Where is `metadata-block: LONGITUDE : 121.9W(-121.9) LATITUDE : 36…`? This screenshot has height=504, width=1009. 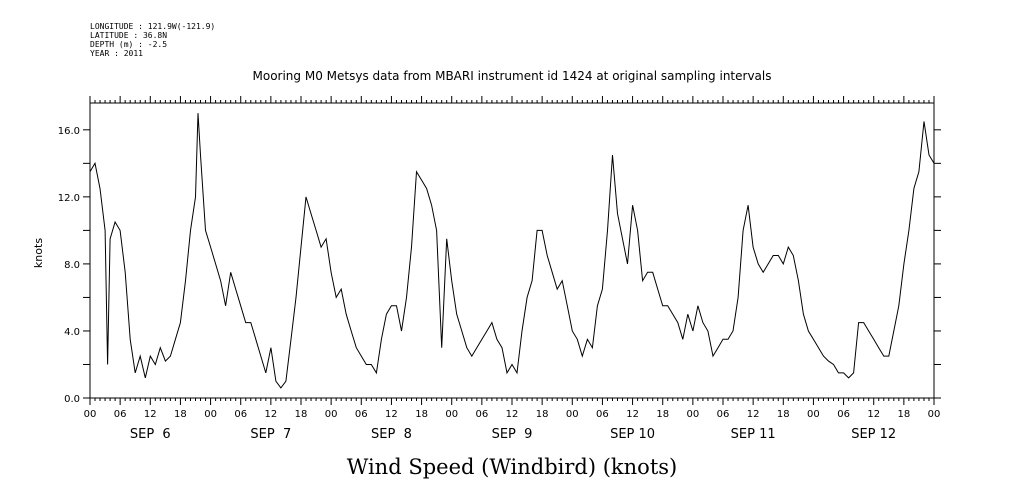
metadata-block: LONGITUDE : 121.9W(-121.9) LATITUDE : 36… is located at coordinates (152, 40).